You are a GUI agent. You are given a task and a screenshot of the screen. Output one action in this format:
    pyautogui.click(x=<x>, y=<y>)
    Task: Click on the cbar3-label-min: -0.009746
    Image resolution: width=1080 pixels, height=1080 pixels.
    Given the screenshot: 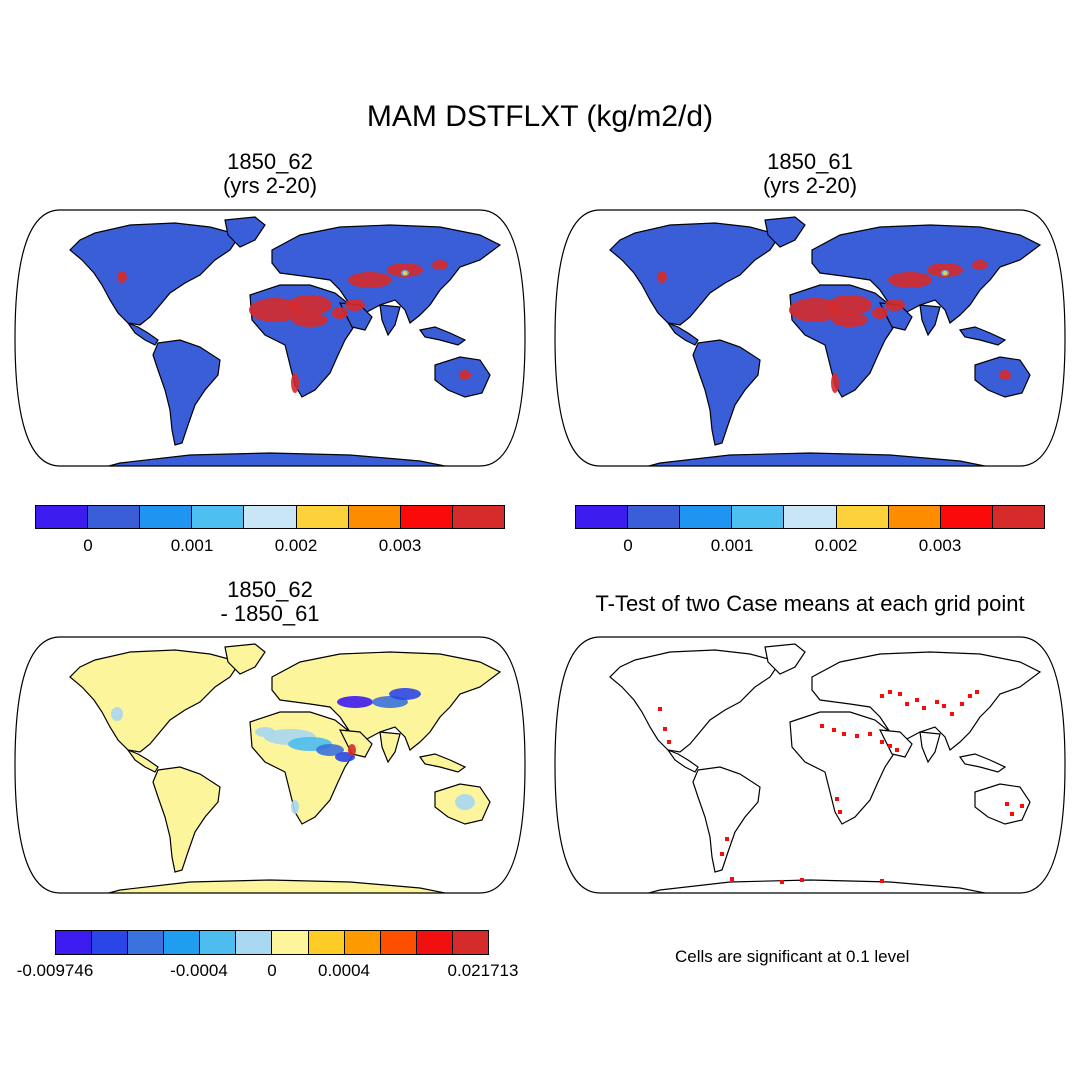 What is the action you would take?
    pyautogui.click(x=55, y=970)
    